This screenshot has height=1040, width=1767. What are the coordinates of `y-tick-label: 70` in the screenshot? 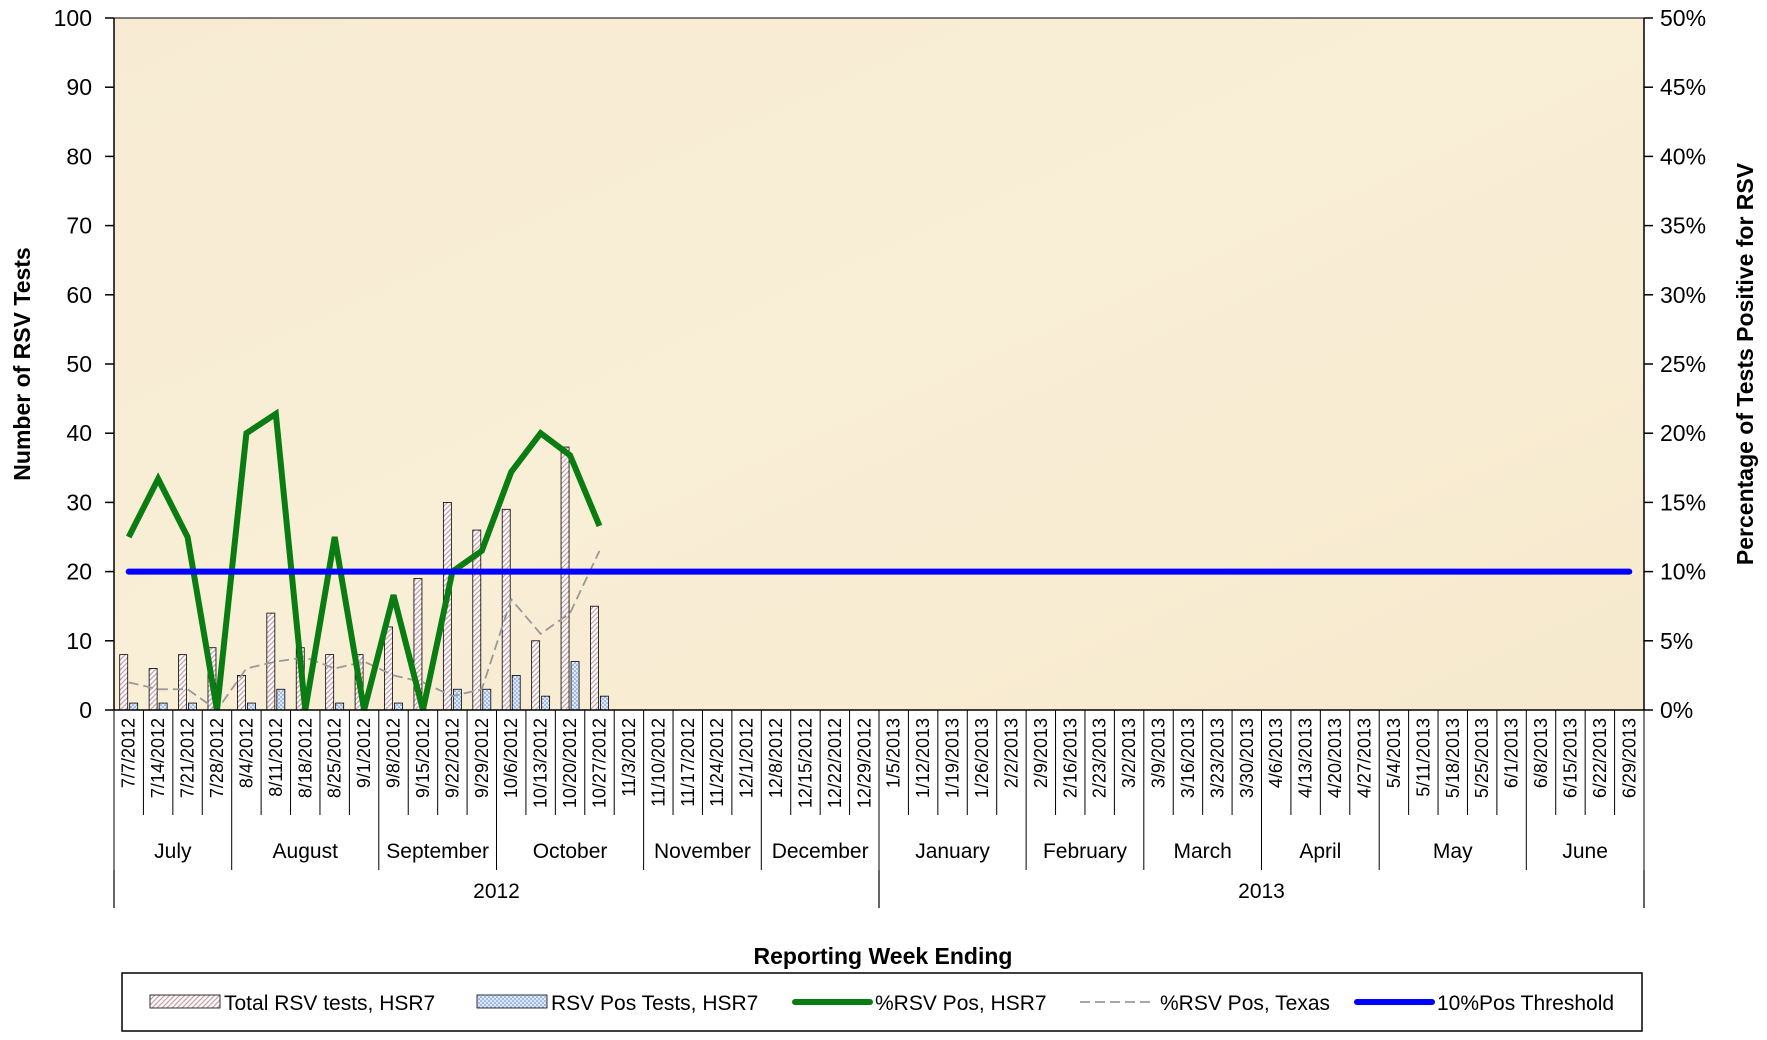 It's located at (79, 226).